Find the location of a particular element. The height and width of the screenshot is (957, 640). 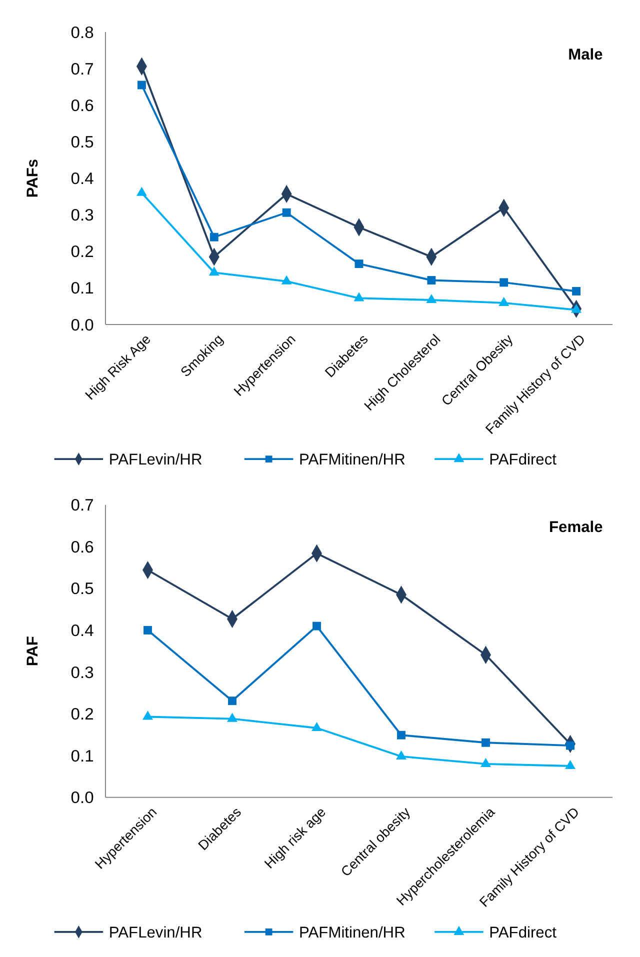

text: Male is located at coordinates (586, 55).